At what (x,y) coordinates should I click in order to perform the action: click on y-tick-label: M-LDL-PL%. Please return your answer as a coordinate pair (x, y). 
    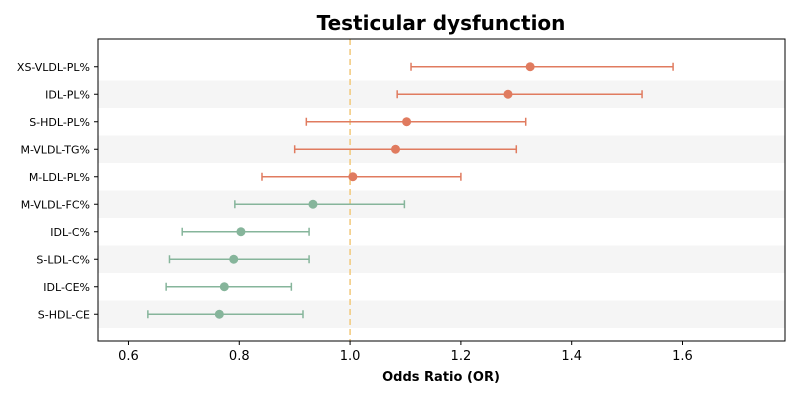
    Looking at the image, I should click on (59, 177).